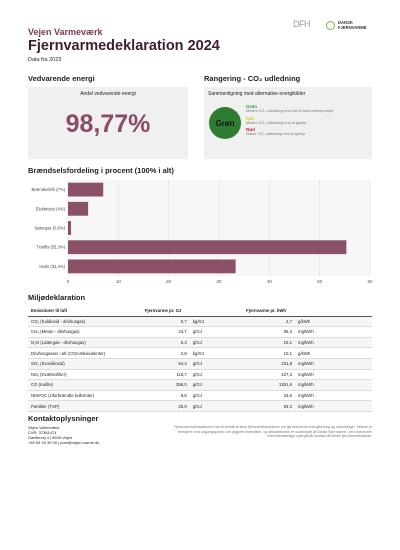 The image size is (400, 550). What do you see at coordinates (276, 134) in the screenshot?
I see `legend-text: Større CO₂ udledning end et gasfyr` at bounding box center [276, 134].